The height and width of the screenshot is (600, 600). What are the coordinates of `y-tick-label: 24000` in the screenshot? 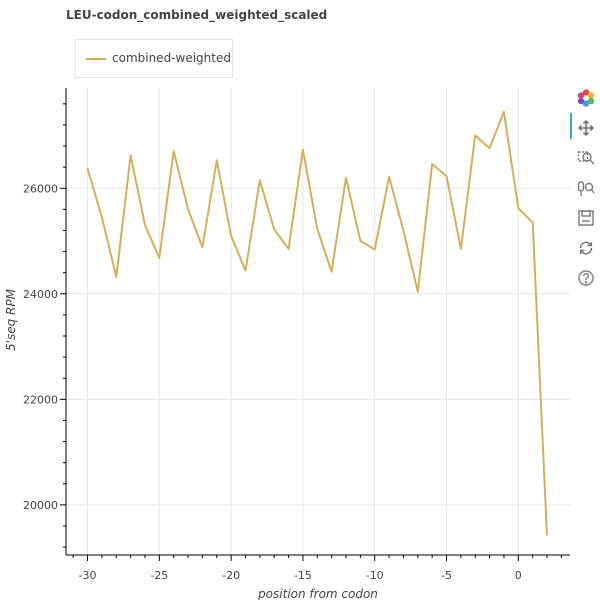 It's located at (40, 294).